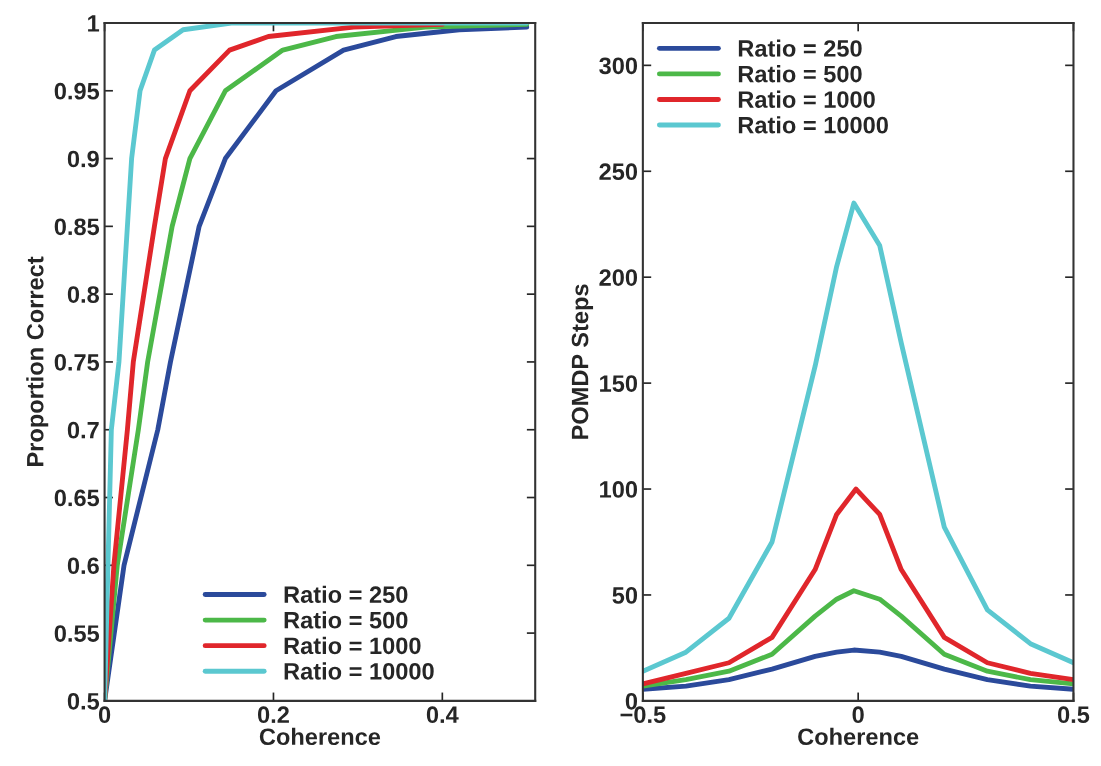 This screenshot has width=1101, height=766. What do you see at coordinates (442, 715) in the screenshot?
I see `x-tick-label: 0.4` at bounding box center [442, 715].